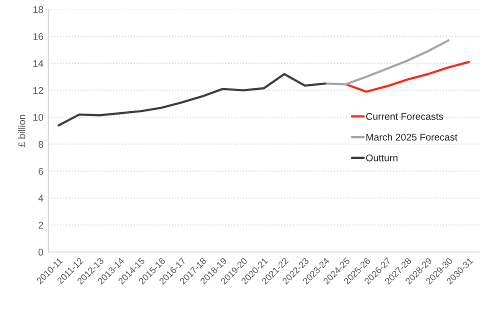 The image size is (484, 315). What do you see at coordinates (41, 171) in the screenshot?
I see `y-tick-label: 6` at bounding box center [41, 171].